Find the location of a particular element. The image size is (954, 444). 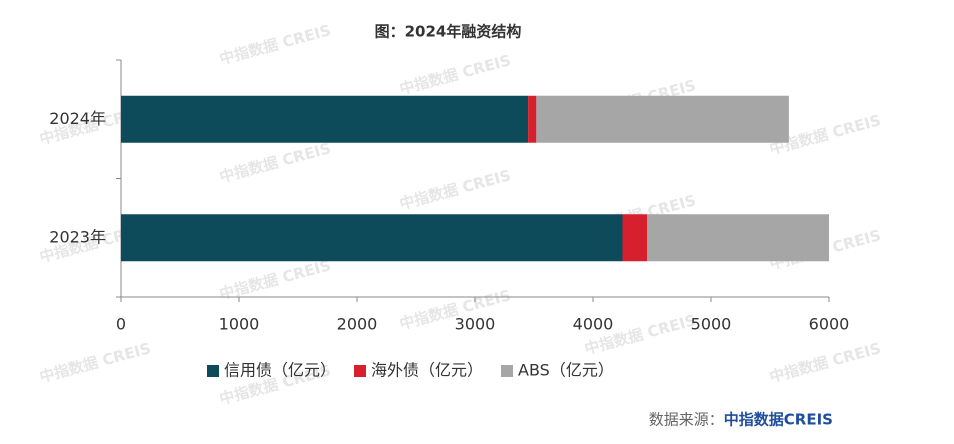

x-tick-label: 5000 is located at coordinates (711, 324).